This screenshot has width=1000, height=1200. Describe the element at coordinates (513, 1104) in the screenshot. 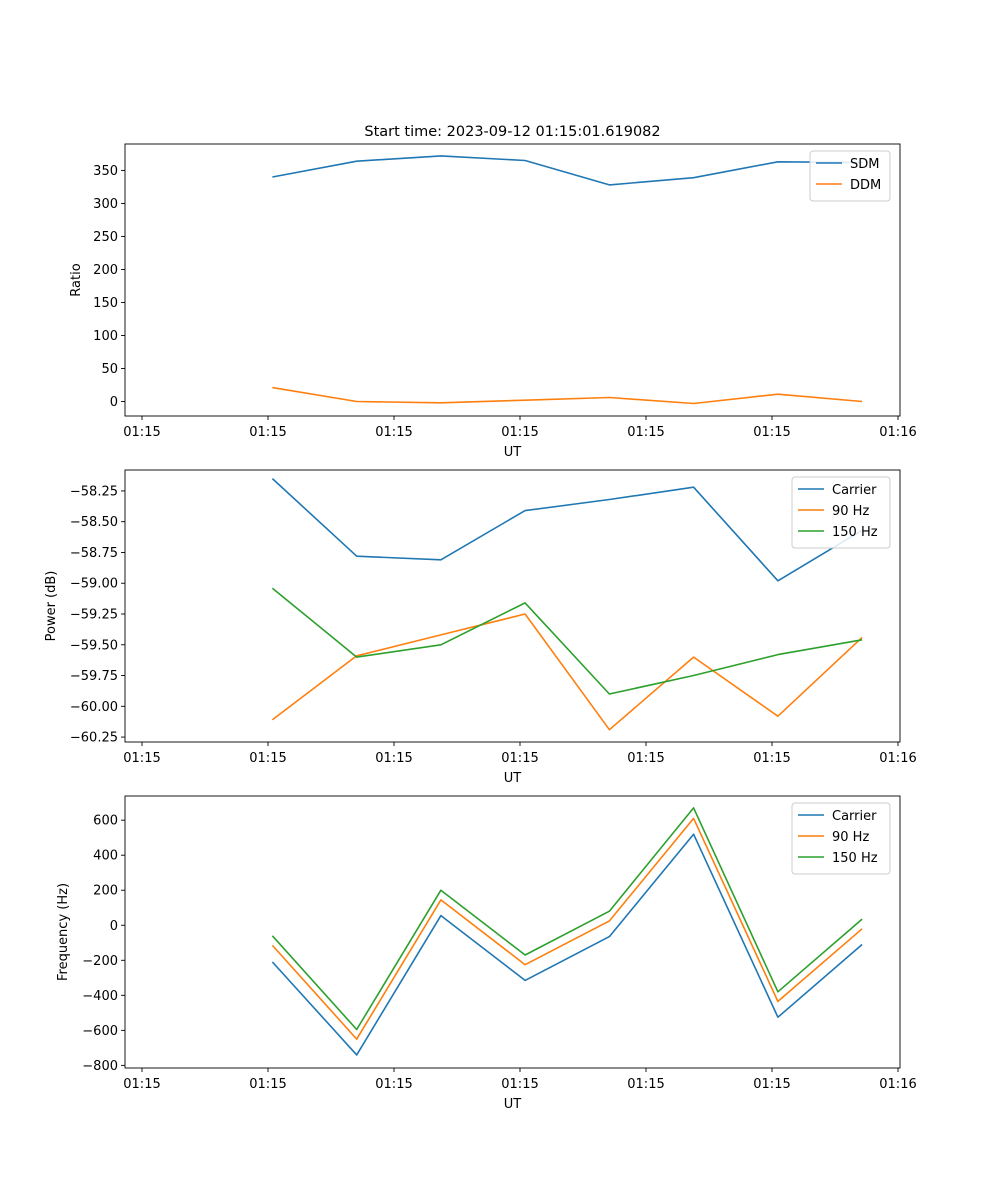

I see `frequency-xlabel: UT` at that location.